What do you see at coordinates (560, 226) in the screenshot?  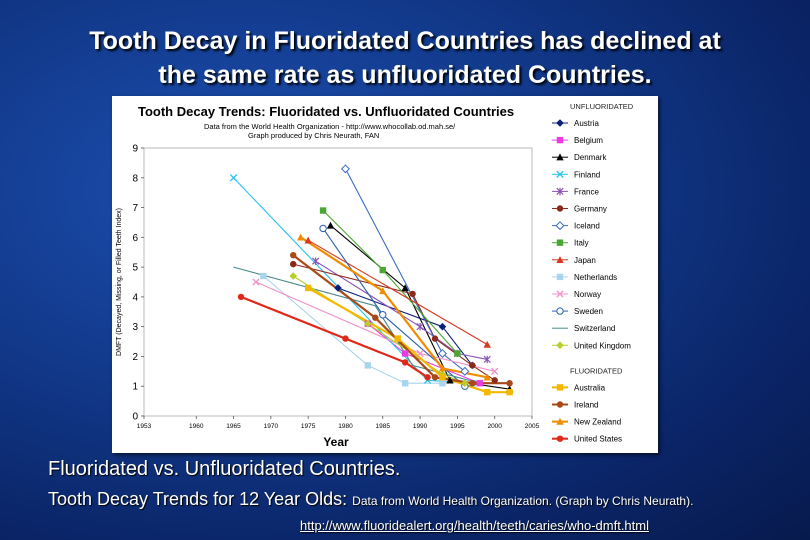 I see `legend-marker-iceland` at bounding box center [560, 226].